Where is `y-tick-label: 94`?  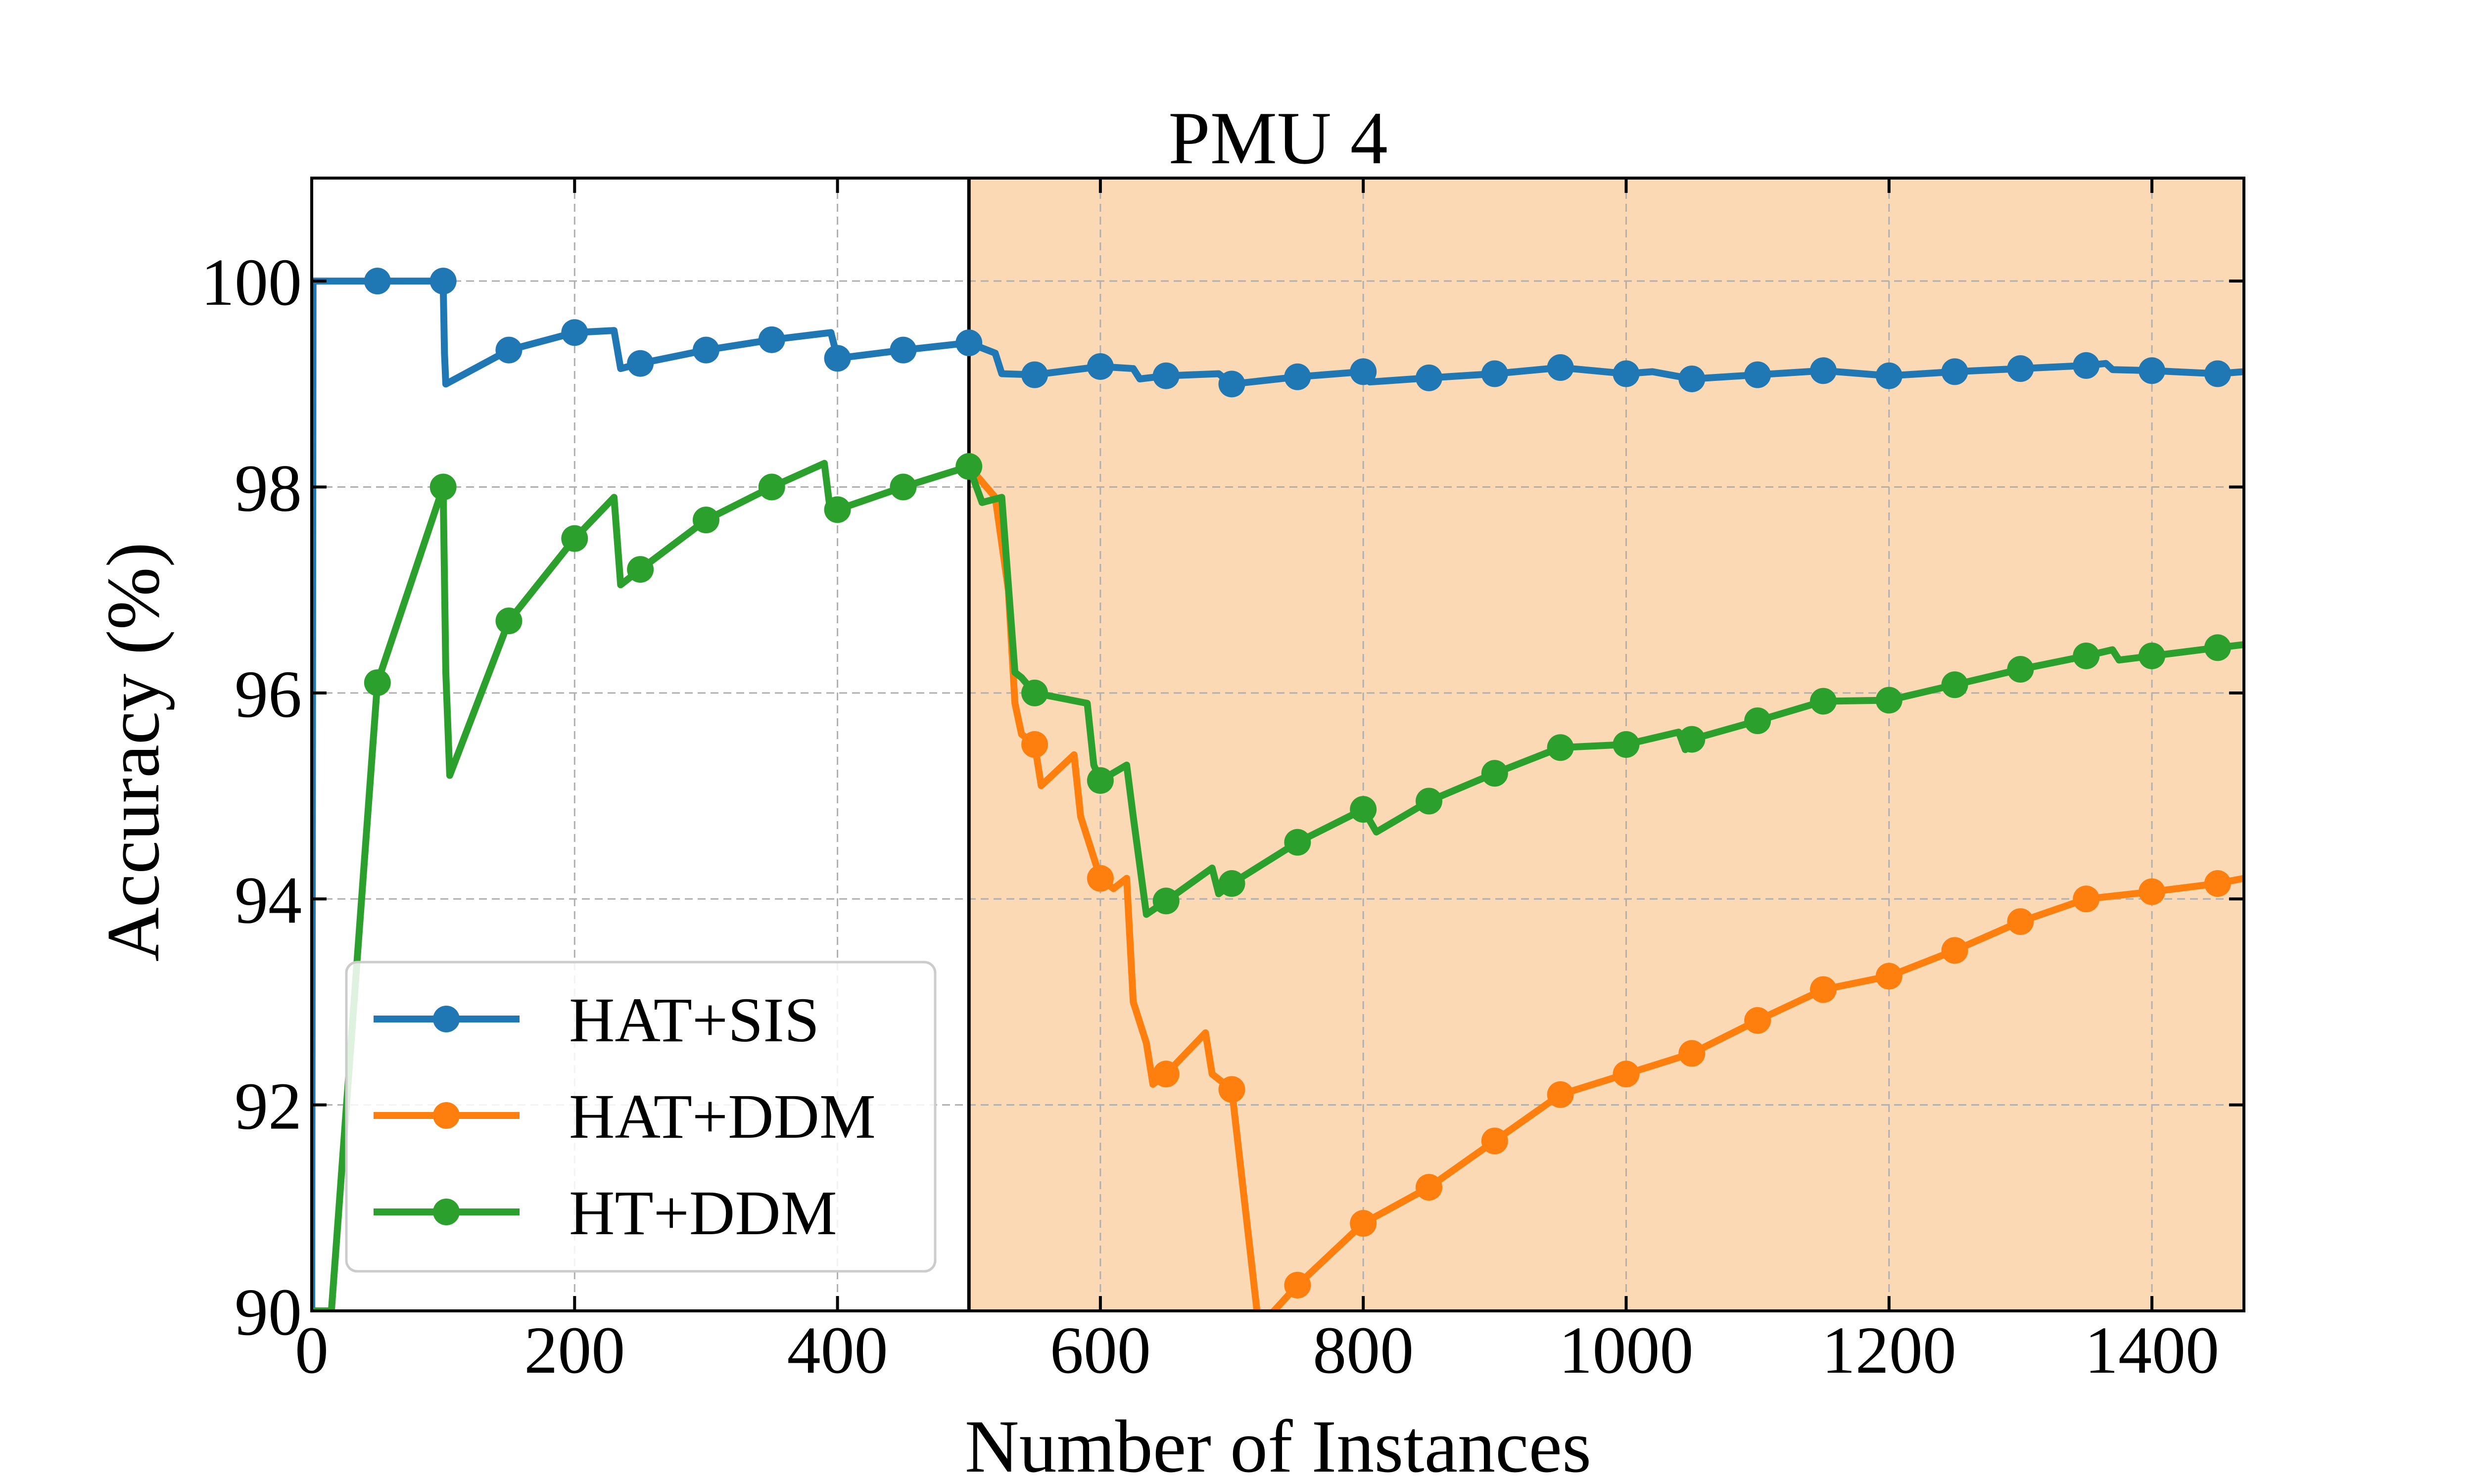
y-tick-label: 94 is located at coordinates (269, 900).